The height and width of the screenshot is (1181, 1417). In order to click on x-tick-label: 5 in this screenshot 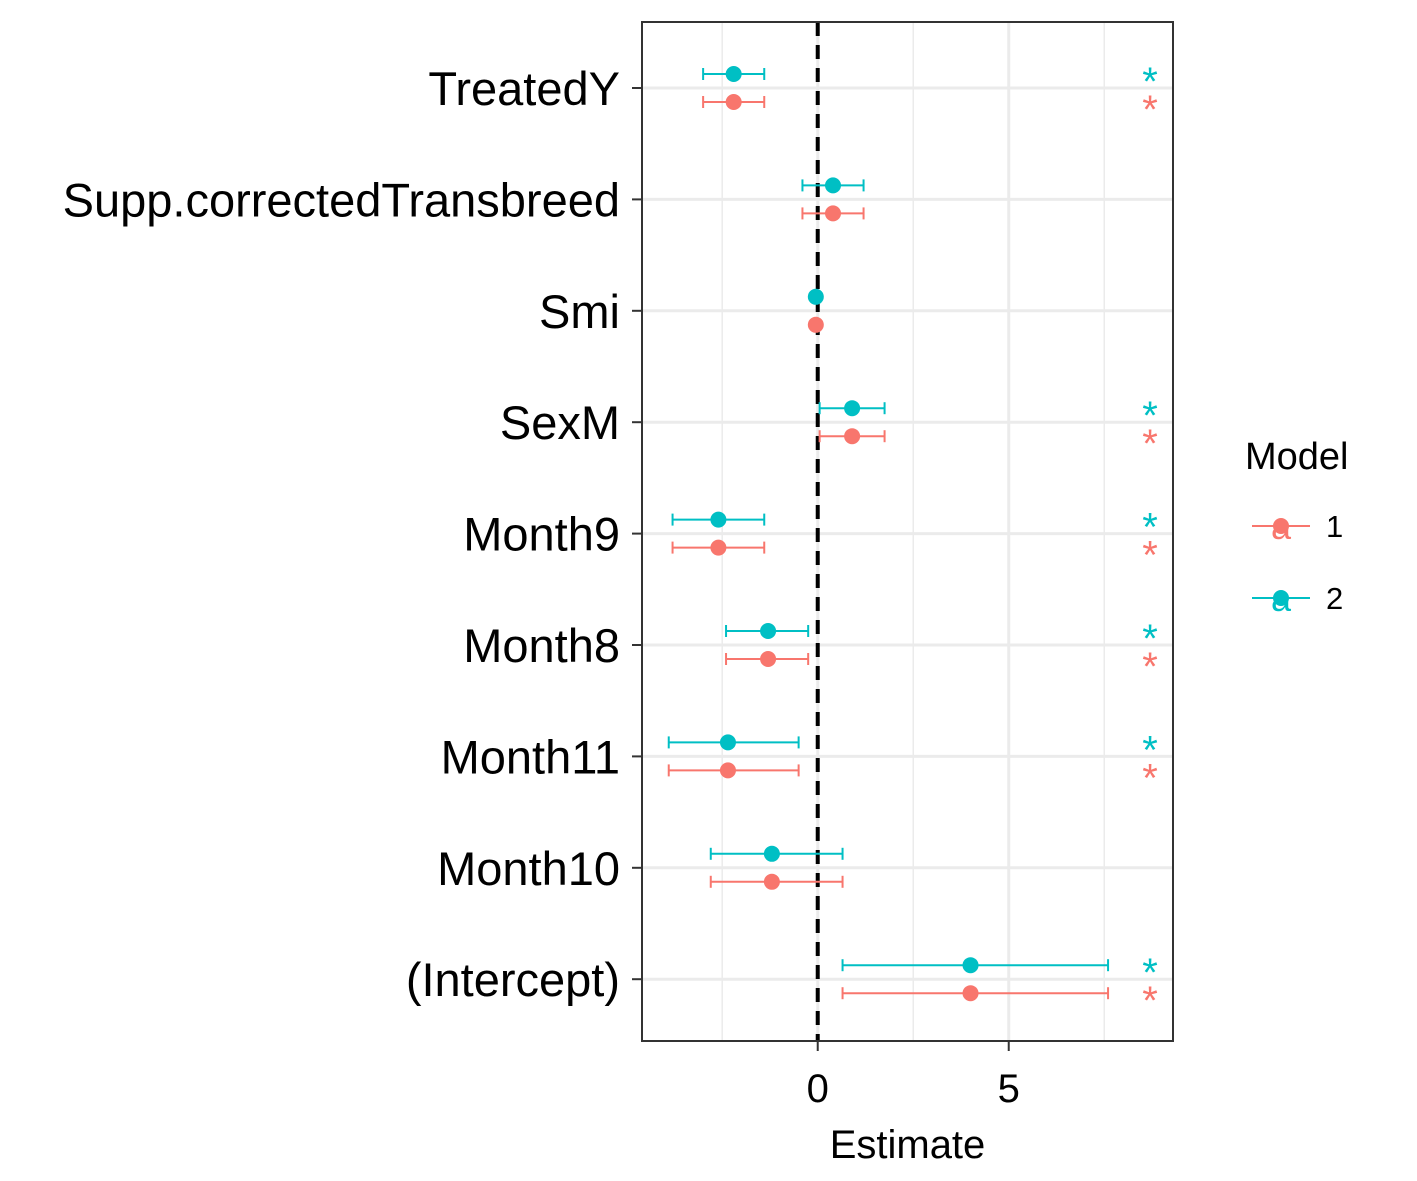, I will do `click(1009, 1089)`.